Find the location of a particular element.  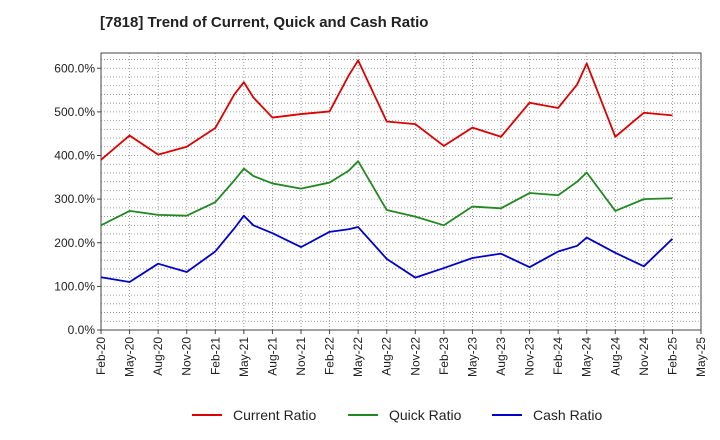

y-tick-label: 200.0% is located at coordinates (74, 243).